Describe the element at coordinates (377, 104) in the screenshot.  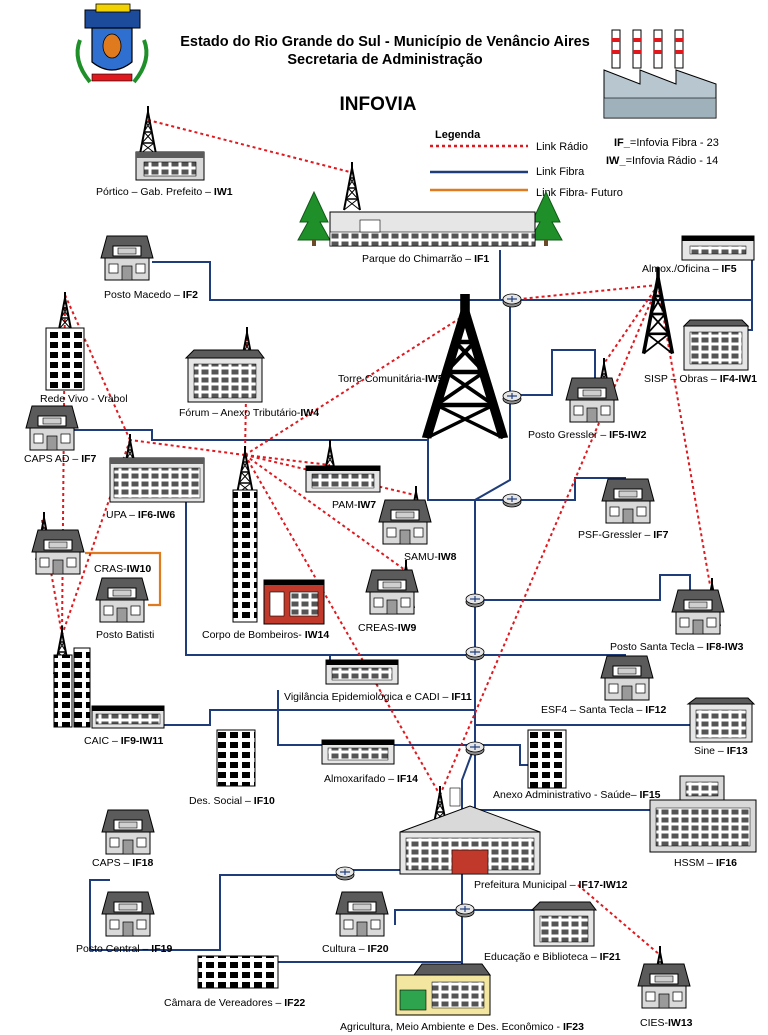
I see `page-title: INFOVIA` at that location.